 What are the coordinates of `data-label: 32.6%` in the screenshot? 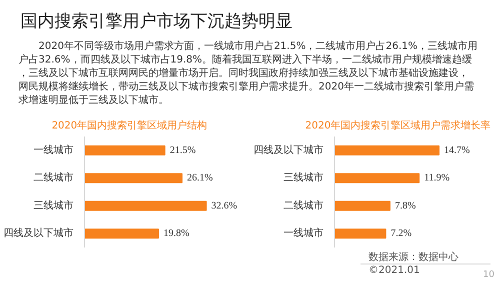 It's located at (224, 206).